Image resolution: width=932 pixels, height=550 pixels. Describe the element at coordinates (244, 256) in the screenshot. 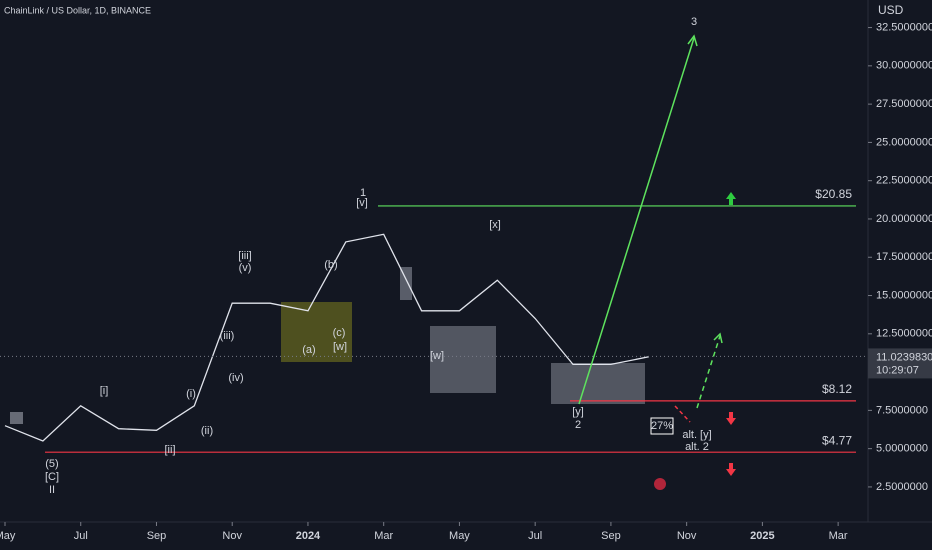

I see `wave-label: [iii]` at that location.